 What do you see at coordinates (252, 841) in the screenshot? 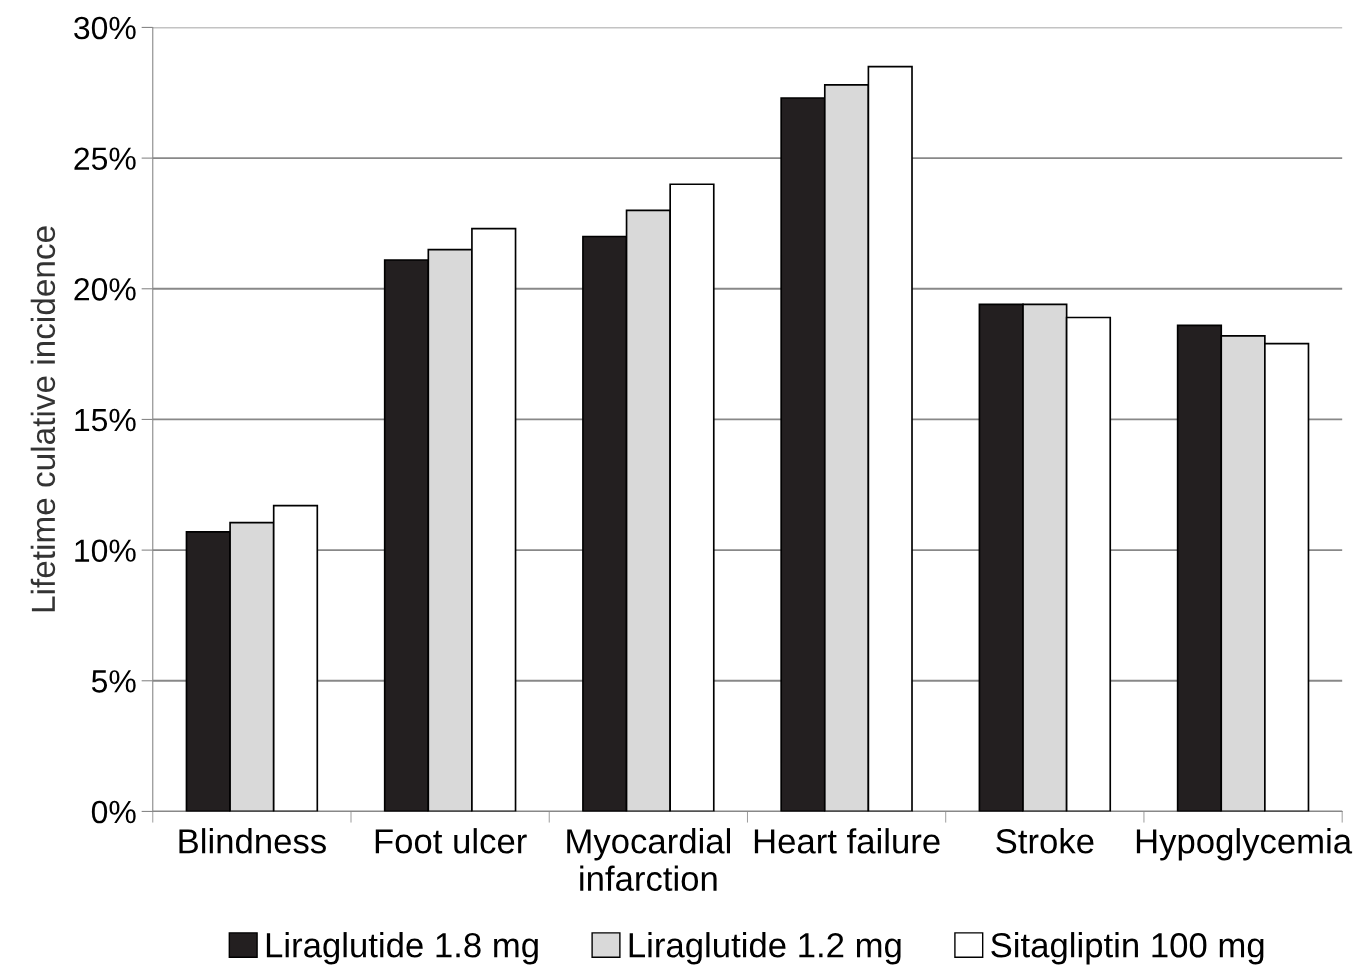
I see `x-tick-label: Blindness` at bounding box center [252, 841].